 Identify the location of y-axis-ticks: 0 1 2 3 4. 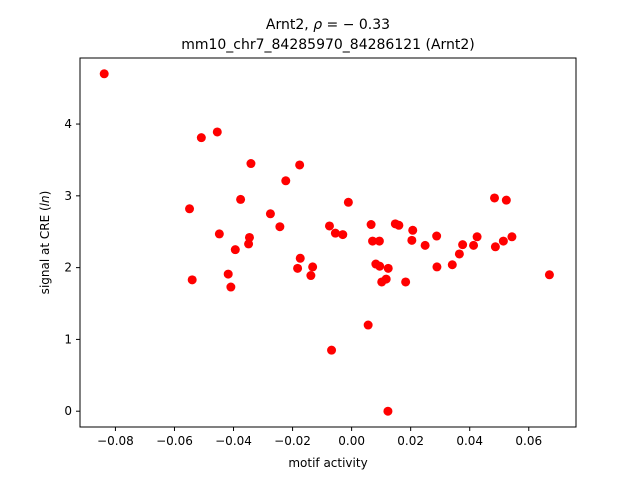
(72, 267).